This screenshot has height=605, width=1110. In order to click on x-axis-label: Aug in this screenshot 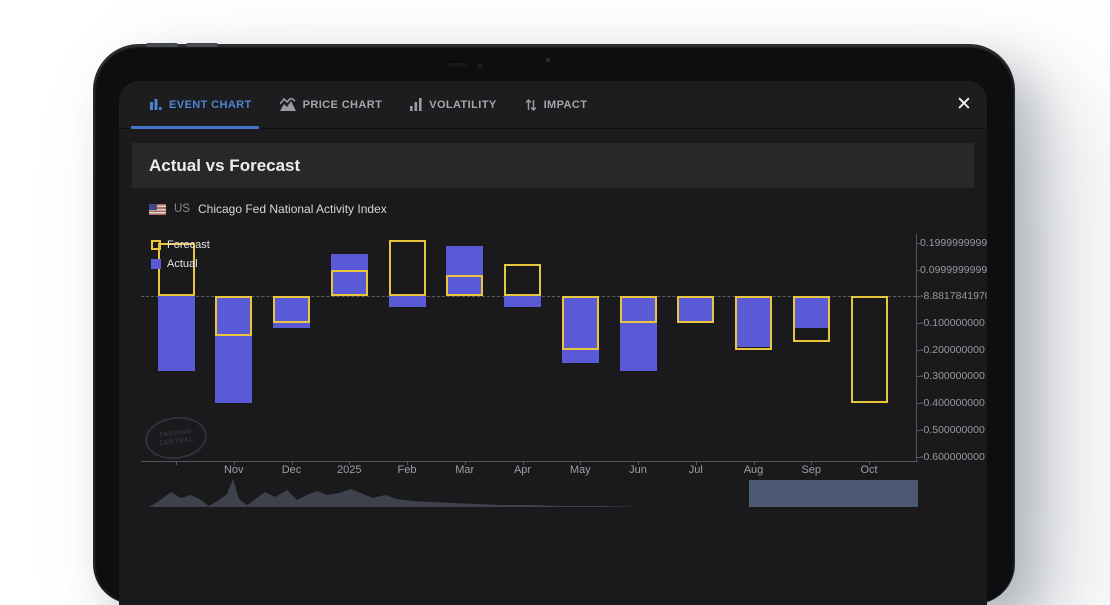, I will do `click(753, 470)`.